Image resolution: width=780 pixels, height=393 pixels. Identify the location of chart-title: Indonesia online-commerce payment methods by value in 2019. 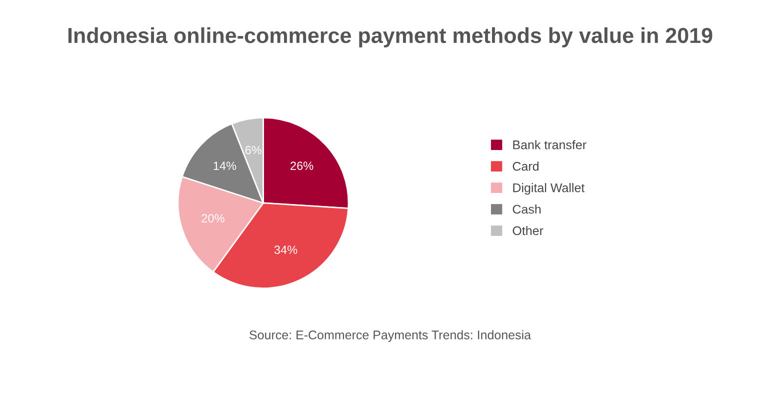
(390, 37).